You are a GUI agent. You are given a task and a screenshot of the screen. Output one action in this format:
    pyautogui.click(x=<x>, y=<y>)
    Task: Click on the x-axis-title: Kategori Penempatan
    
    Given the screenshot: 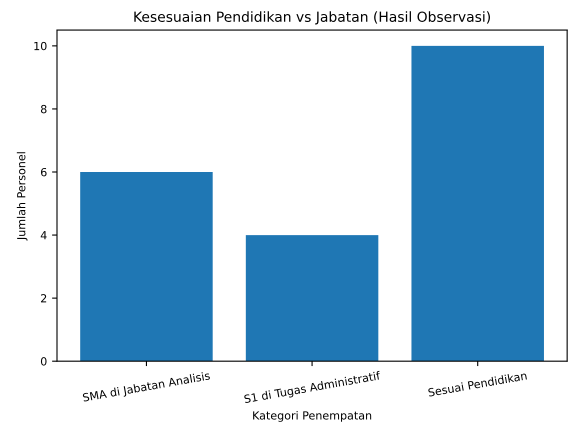 What is the action you would take?
    pyautogui.click(x=312, y=416)
    